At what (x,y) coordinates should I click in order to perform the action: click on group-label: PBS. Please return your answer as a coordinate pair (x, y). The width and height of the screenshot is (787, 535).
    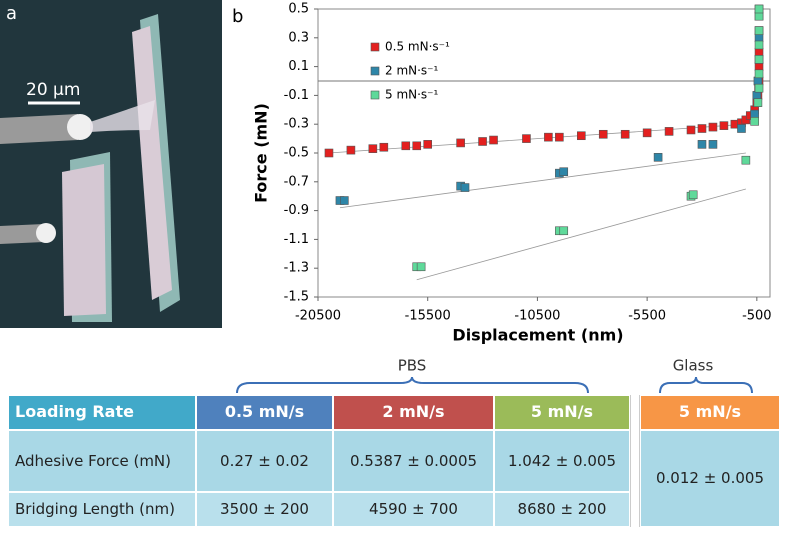
    Looking at the image, I should click on (412, 366).